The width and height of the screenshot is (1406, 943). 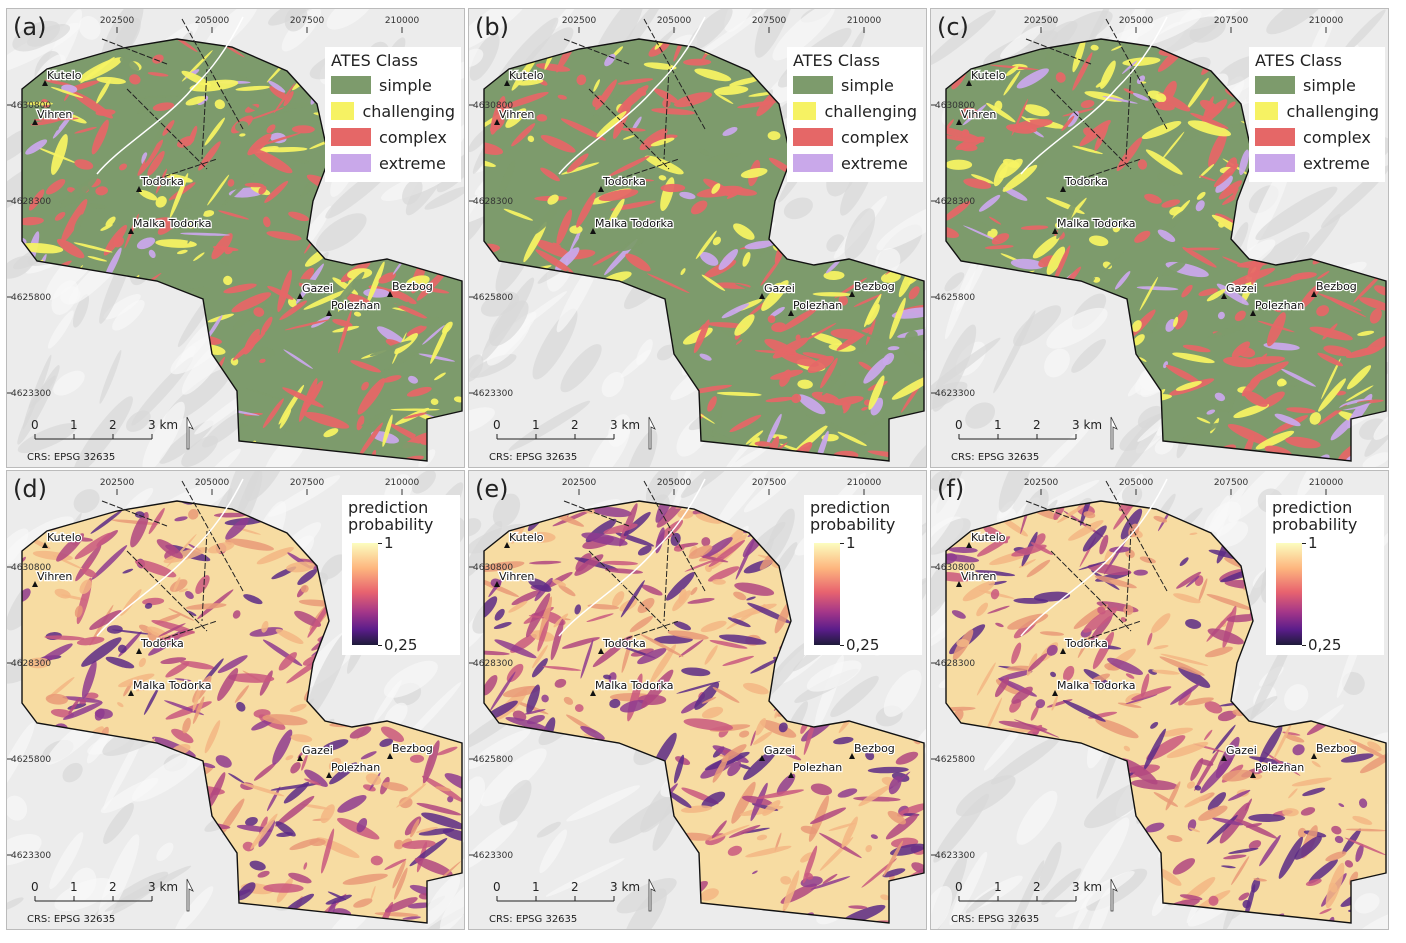 What do you see at coordinates (113, 887) in the screenshot?
I see `scale-label: 2` at bounding box center [113, 887].